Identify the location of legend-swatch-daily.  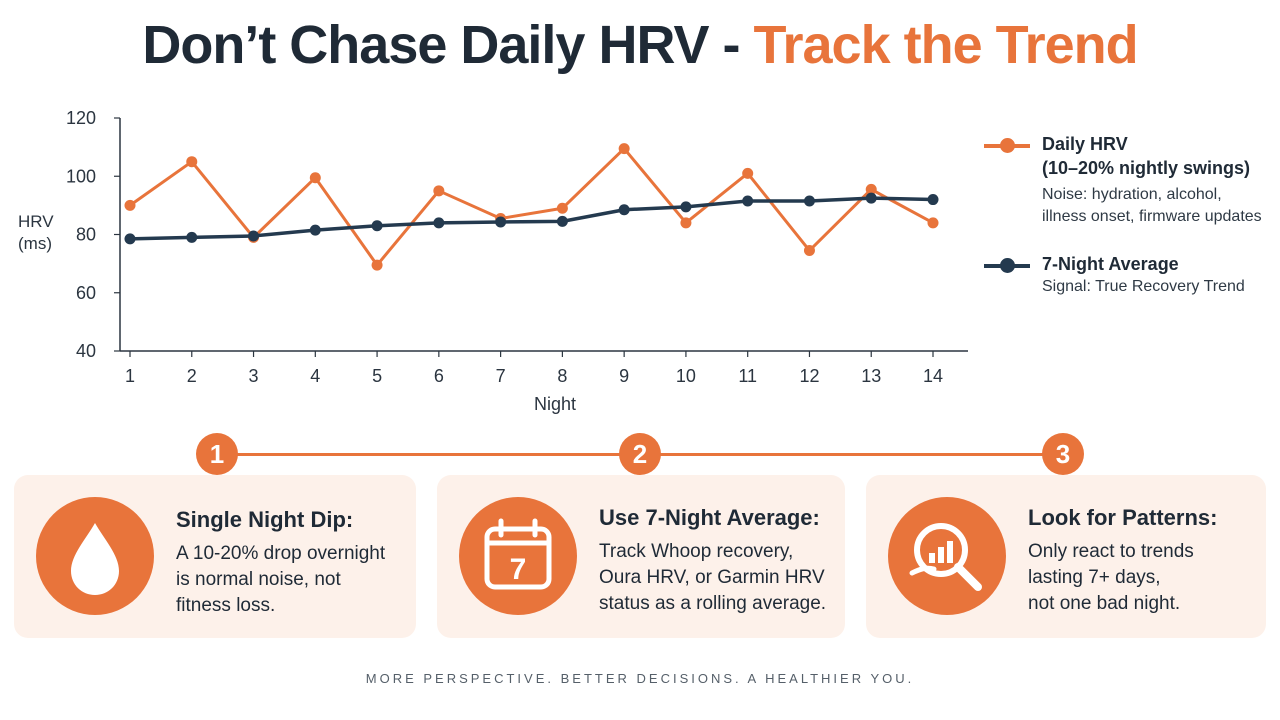
(1007, 145).